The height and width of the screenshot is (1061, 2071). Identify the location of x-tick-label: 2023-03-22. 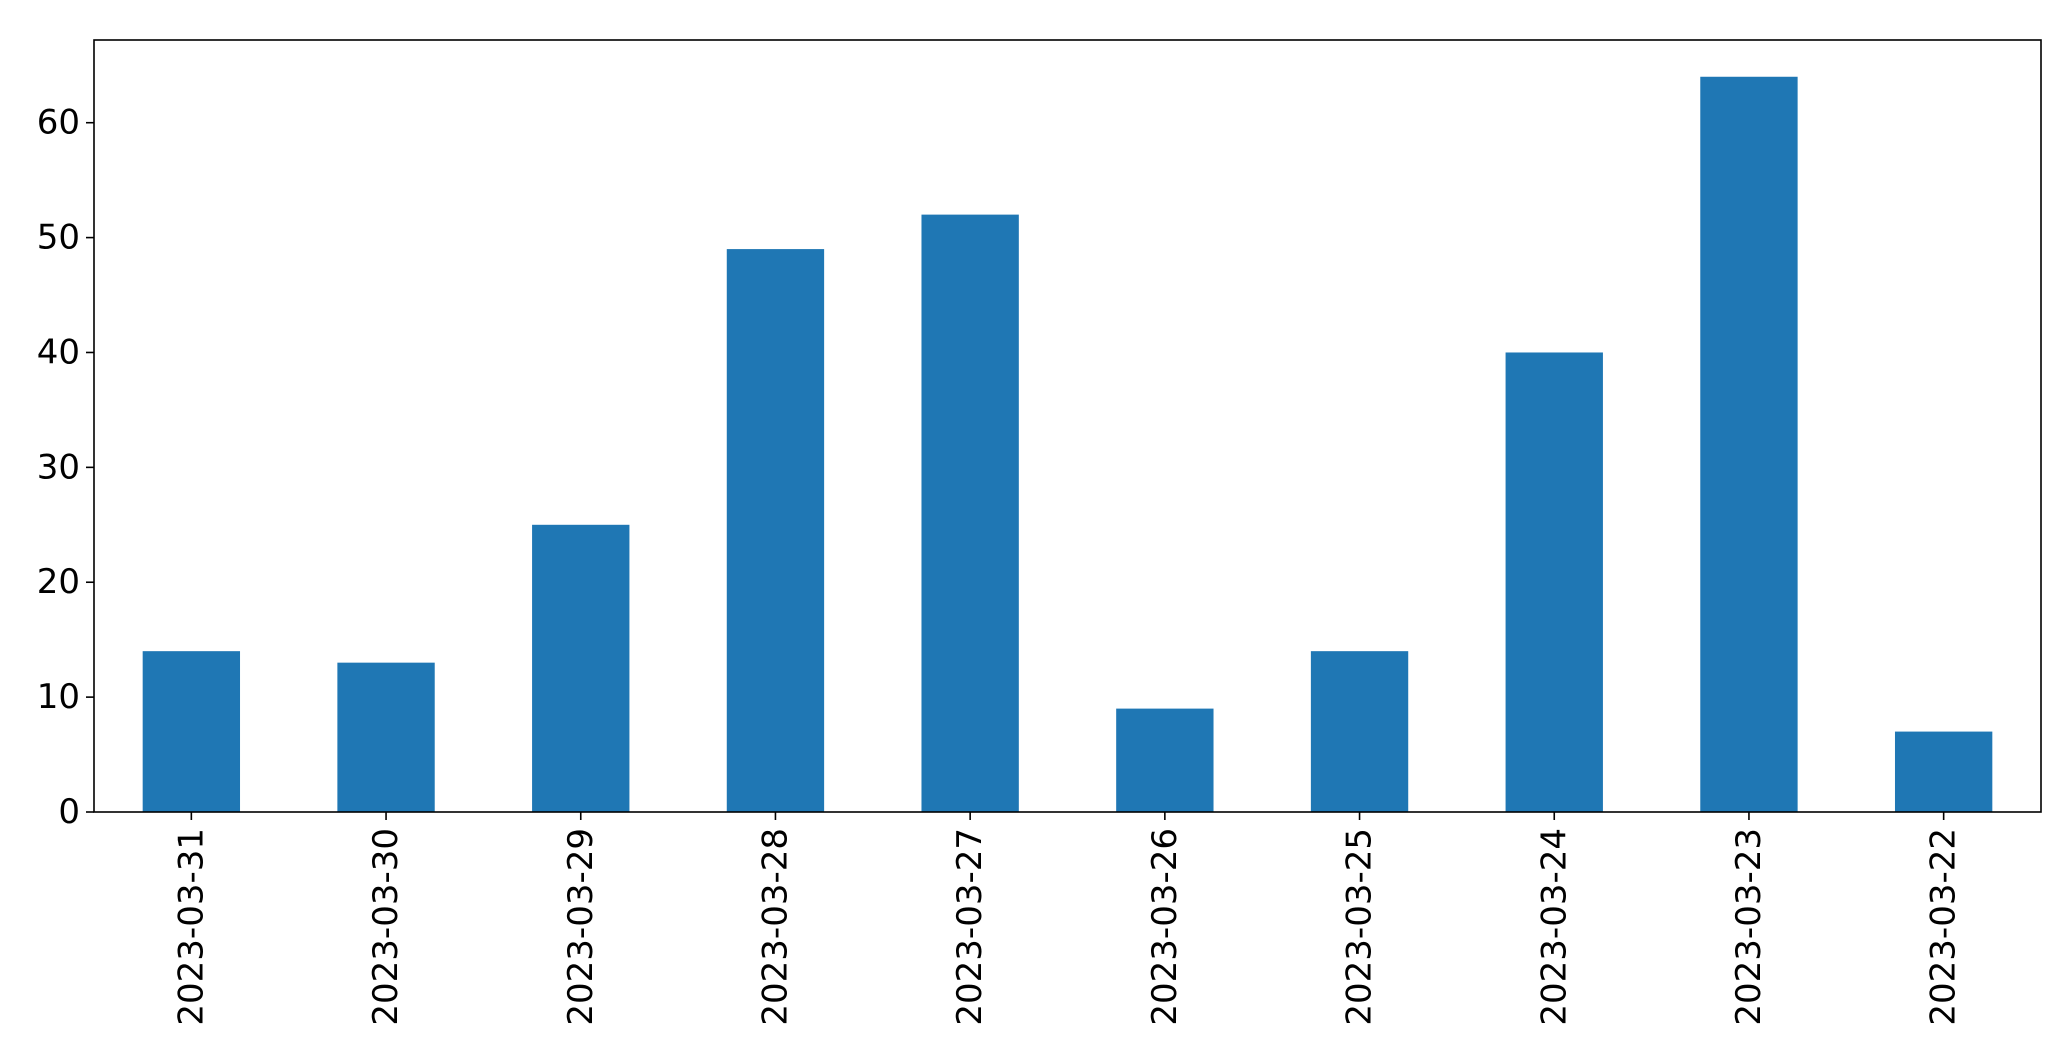
(1944, 927).